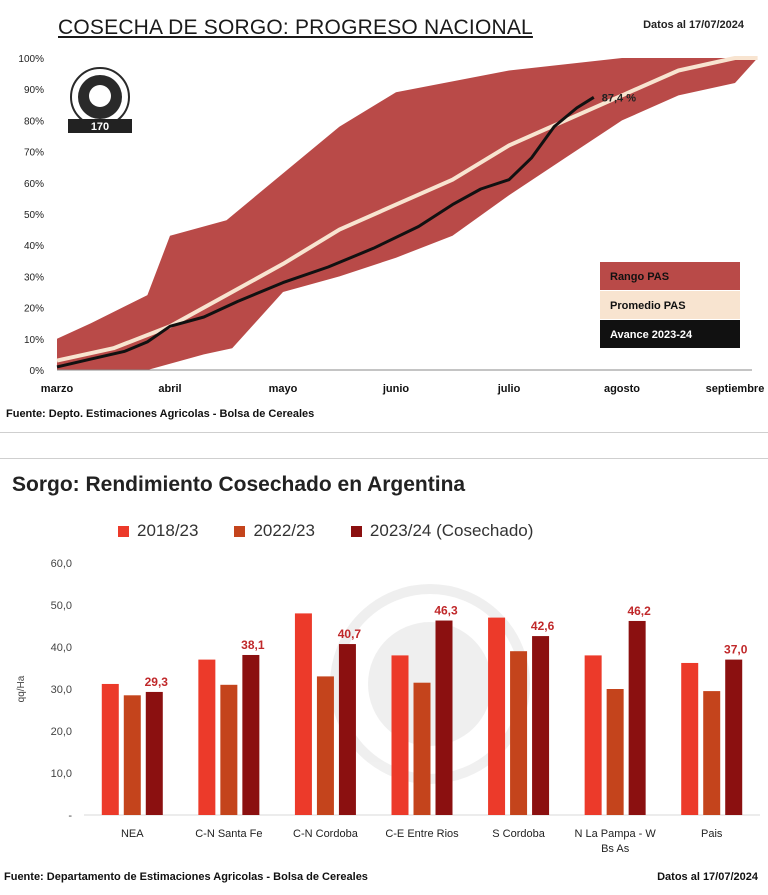 This screenshot has width=768, height=895. I want to click on y-tick-label: 40,0, so click(61, 648).